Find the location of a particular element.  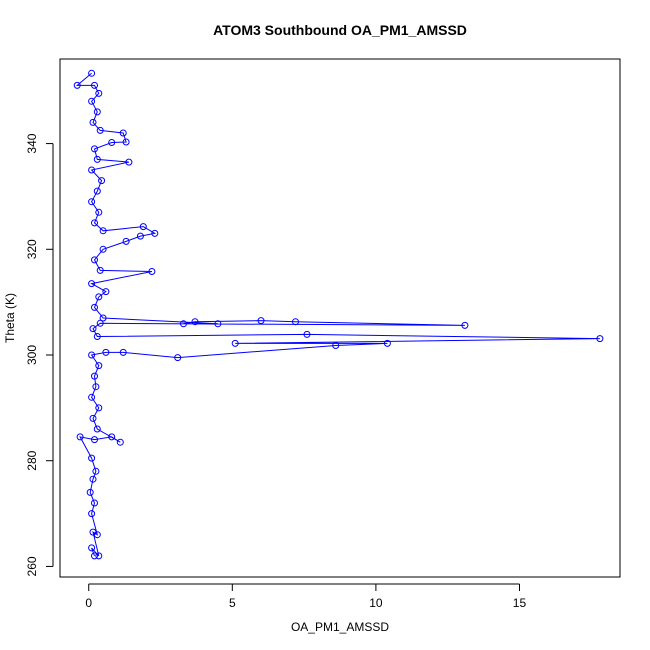

x-axis: 0 5 10 15 is located at coordinates (306, 596).